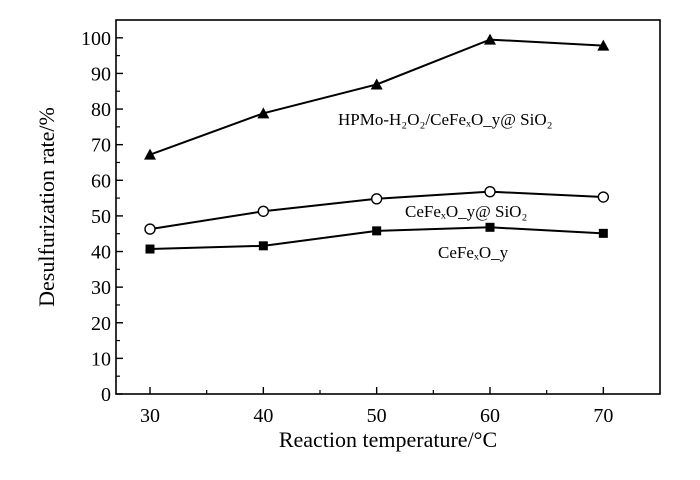 This screenshot has height=480, width=700. Describe the element at coordinates (101, 181) in the screenshot. I see `y-tick-label: 60` at that location.